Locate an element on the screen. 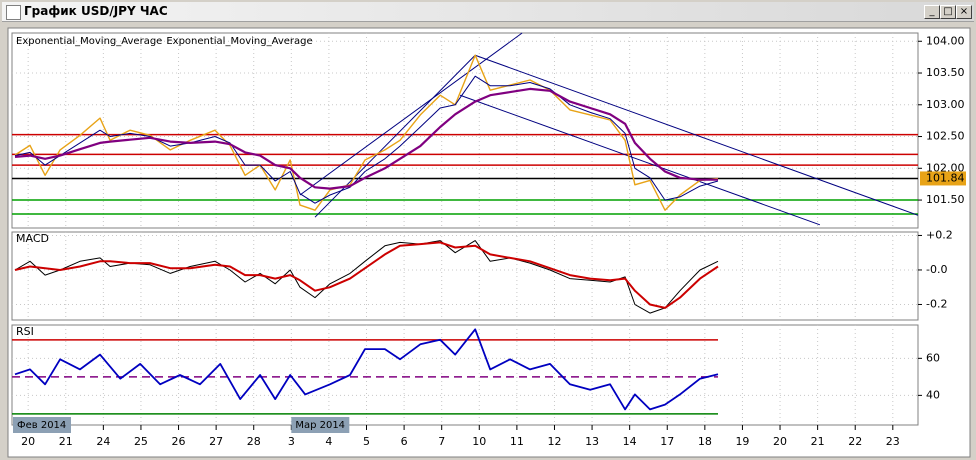 This screenshot has width=976, height=460. x-tick-label: 18 is located at coordinates (705, 441).